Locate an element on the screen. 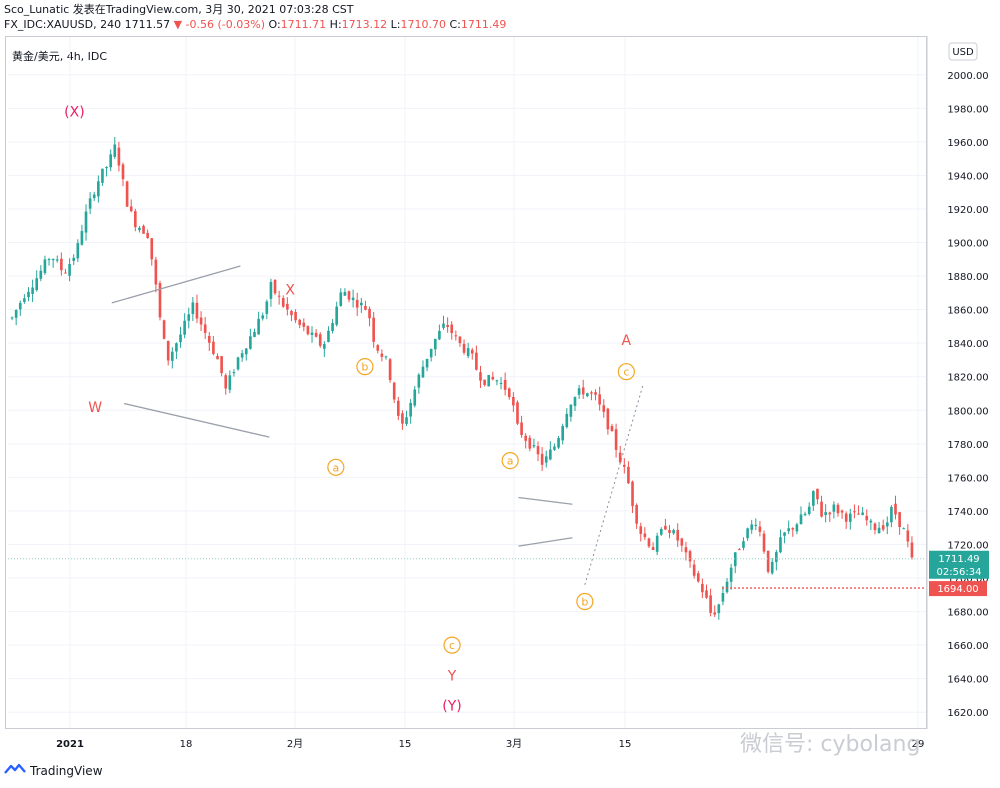  y-tick-label: 1960.00 is located at coordinates (967, 143).